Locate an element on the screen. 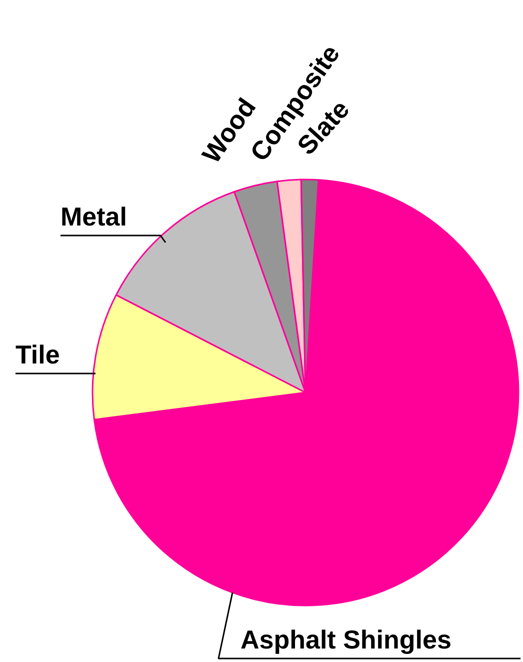  slice-label: Tile is located at coordinates (38, 355).